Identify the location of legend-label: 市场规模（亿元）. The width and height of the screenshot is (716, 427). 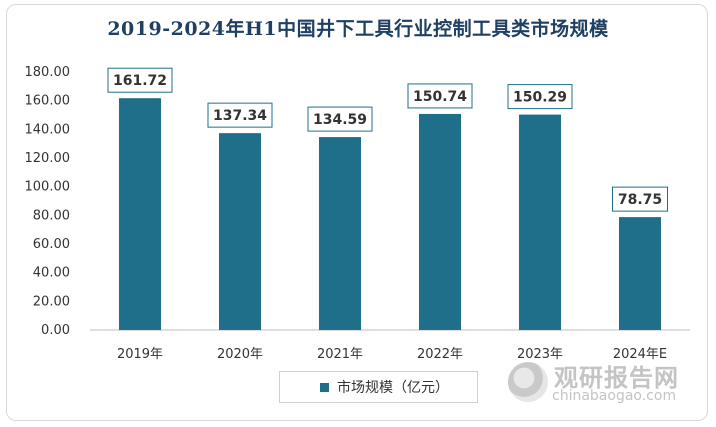
(393, 388).